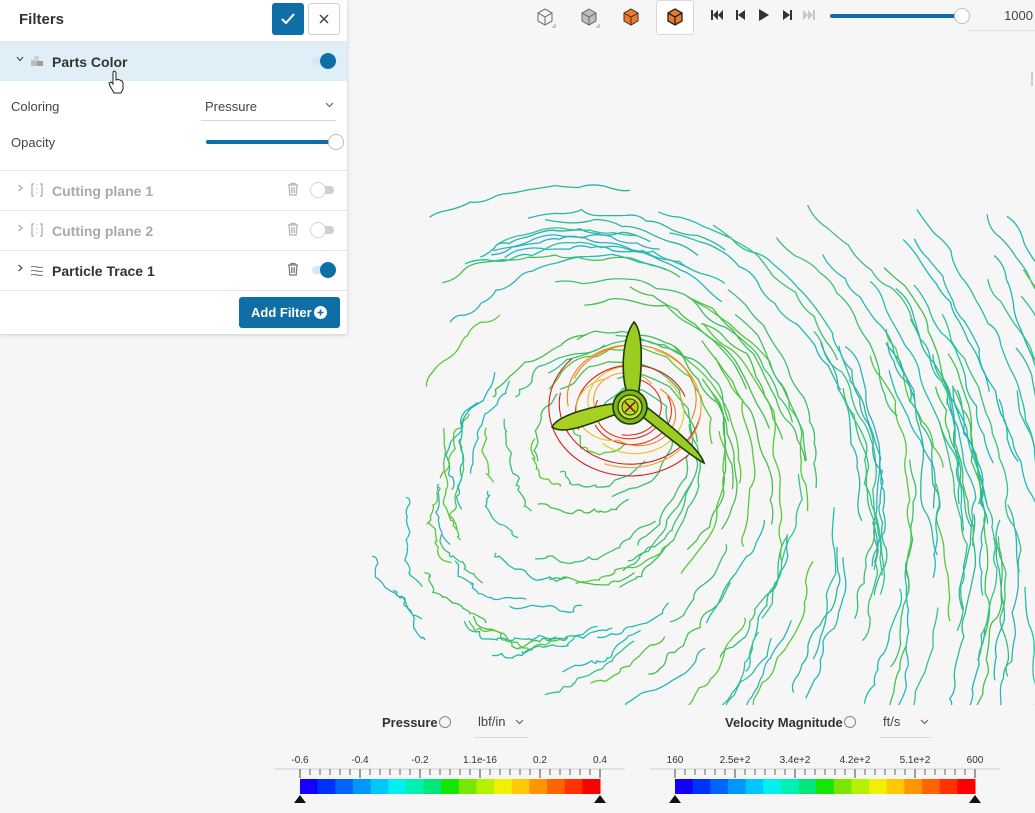  I want to click on close-icon, so click(324, 19).